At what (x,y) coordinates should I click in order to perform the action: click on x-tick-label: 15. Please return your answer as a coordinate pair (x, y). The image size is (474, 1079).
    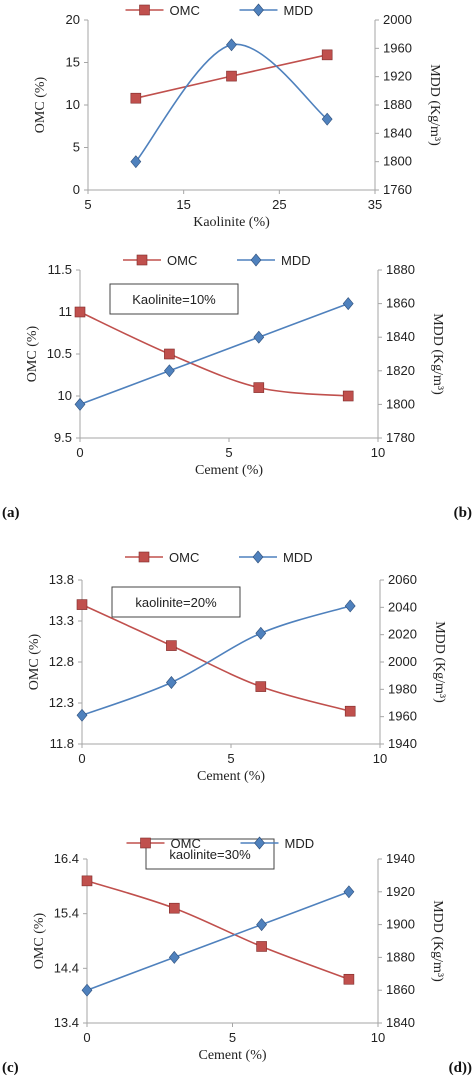
    Looking at the image, I should click on (183, 204).